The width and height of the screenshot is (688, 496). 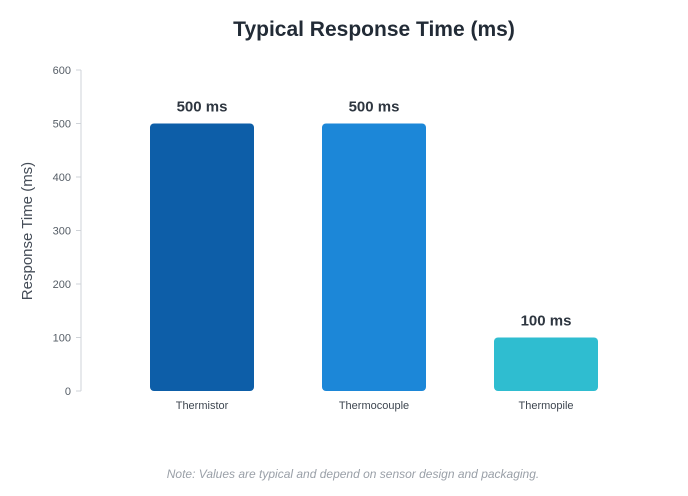 I want to click on x-tick-labels: Thermistor Thermocouple Thermopile, so click(x=375, y=406).